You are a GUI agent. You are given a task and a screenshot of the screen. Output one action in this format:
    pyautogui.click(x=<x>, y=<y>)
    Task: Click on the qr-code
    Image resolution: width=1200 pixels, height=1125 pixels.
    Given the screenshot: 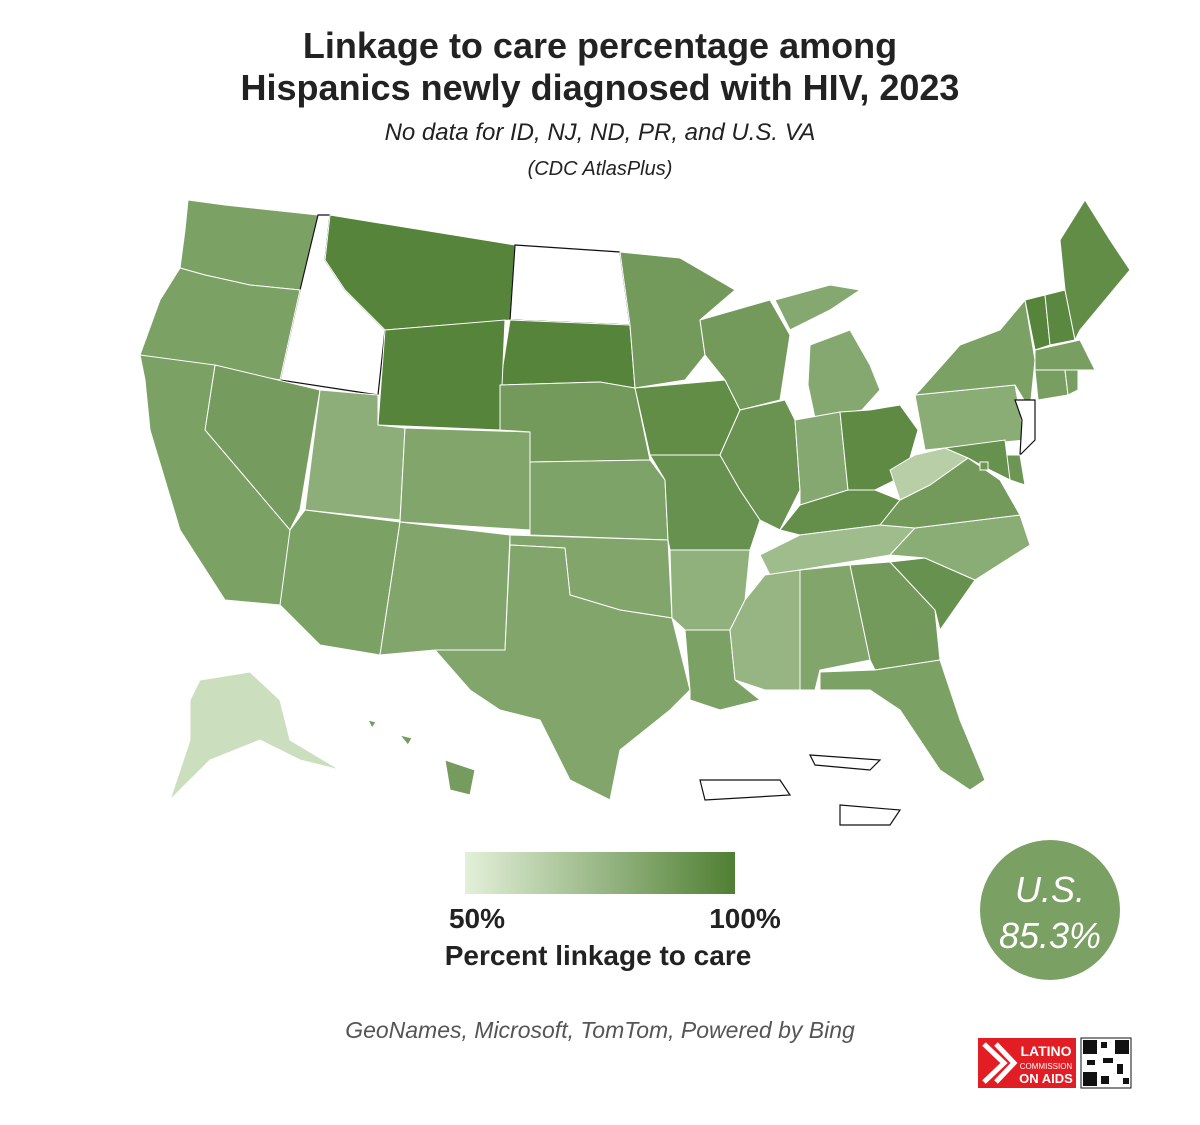 What is the action you would take?
    pyautogui.click(x=1106, y=1063)
    